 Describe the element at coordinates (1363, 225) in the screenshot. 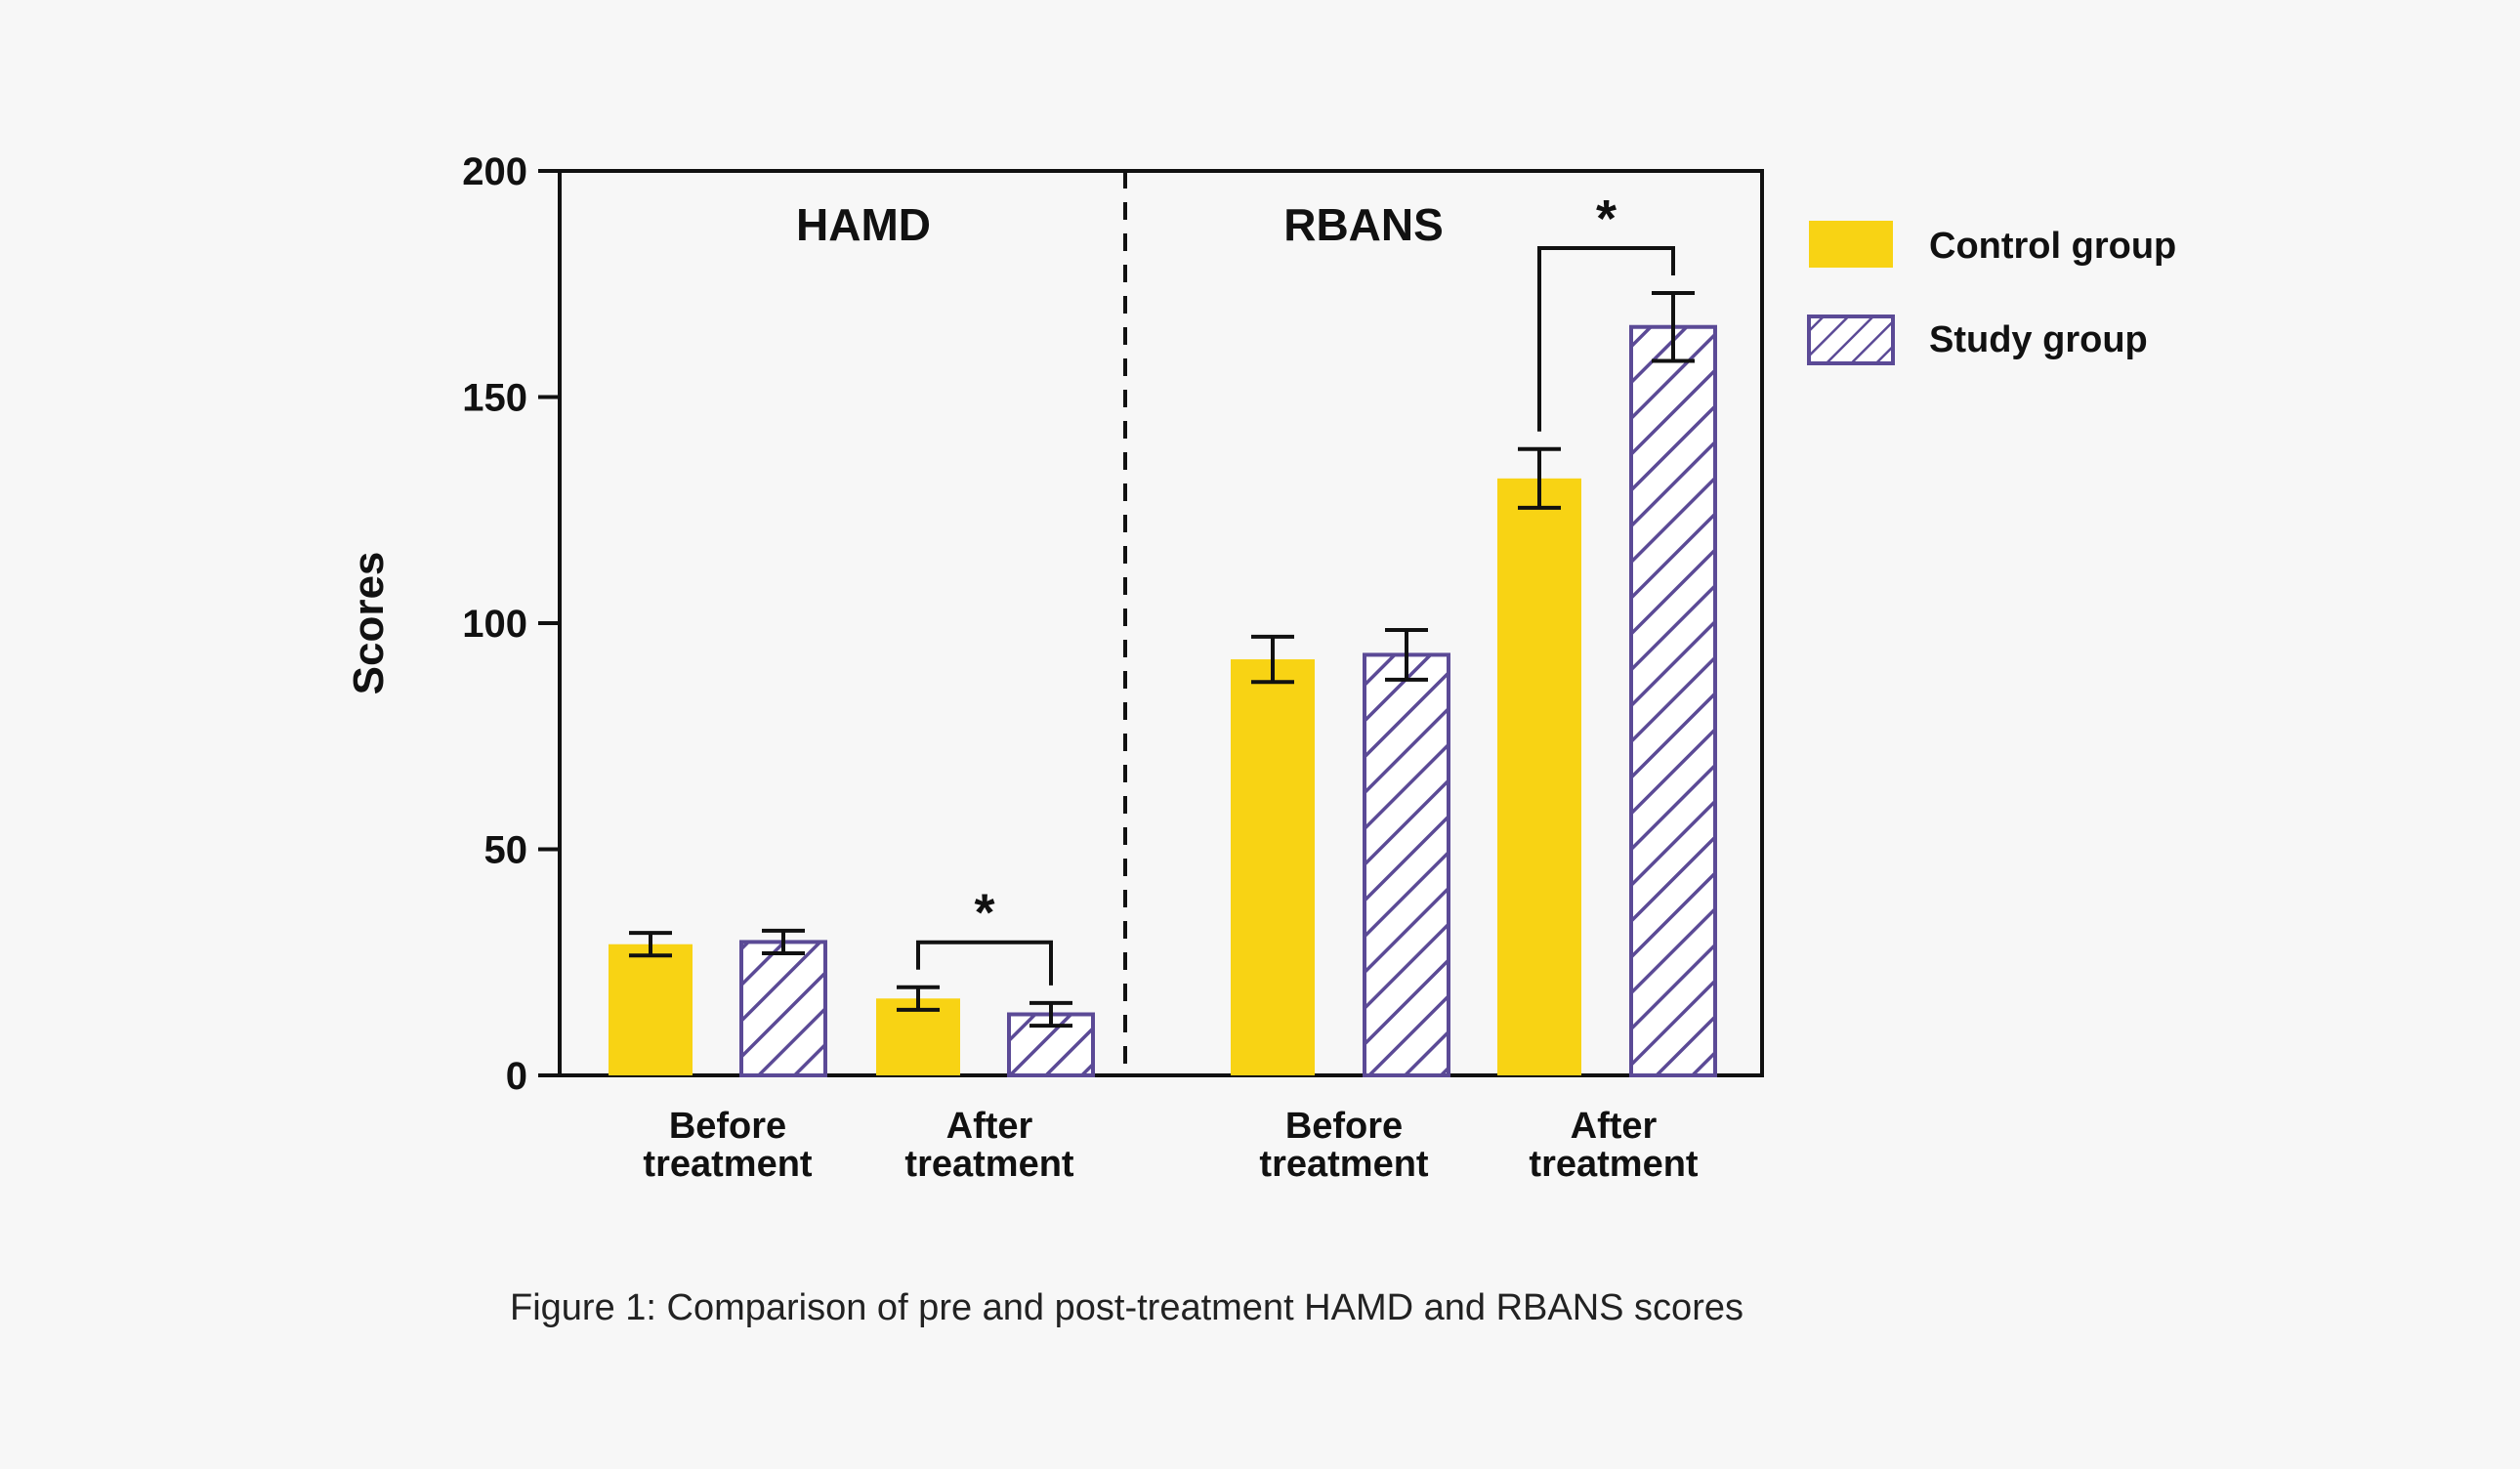

I see `panel-title-rbans: RBANS` at that location.